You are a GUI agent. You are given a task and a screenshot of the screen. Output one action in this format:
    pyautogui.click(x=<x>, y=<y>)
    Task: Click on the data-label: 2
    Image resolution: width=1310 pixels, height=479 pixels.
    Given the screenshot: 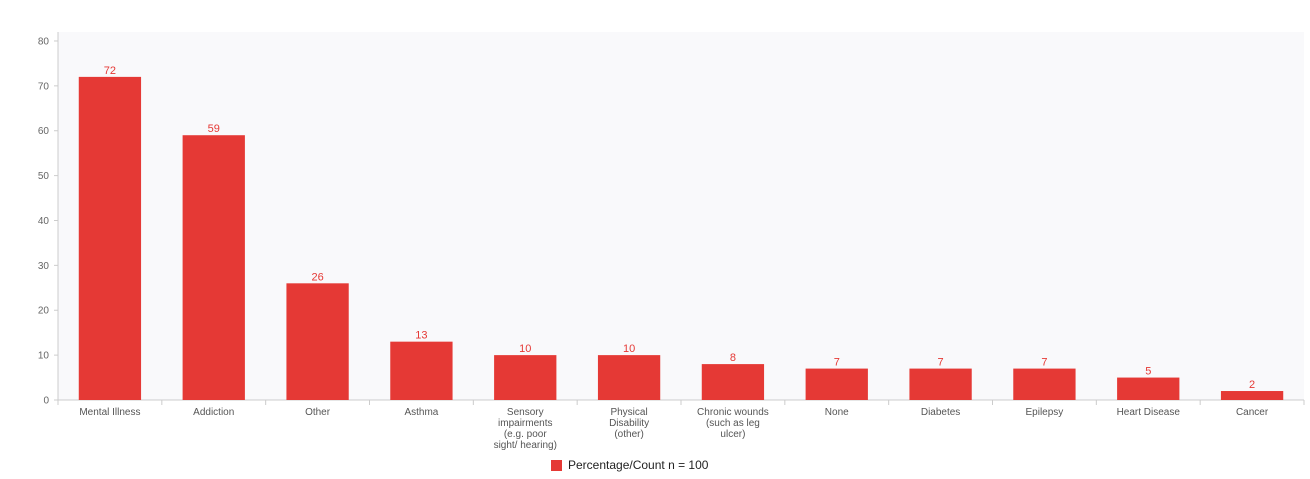 What is the action you would take?
    pyautogui.click(x=1252, y=385)
    